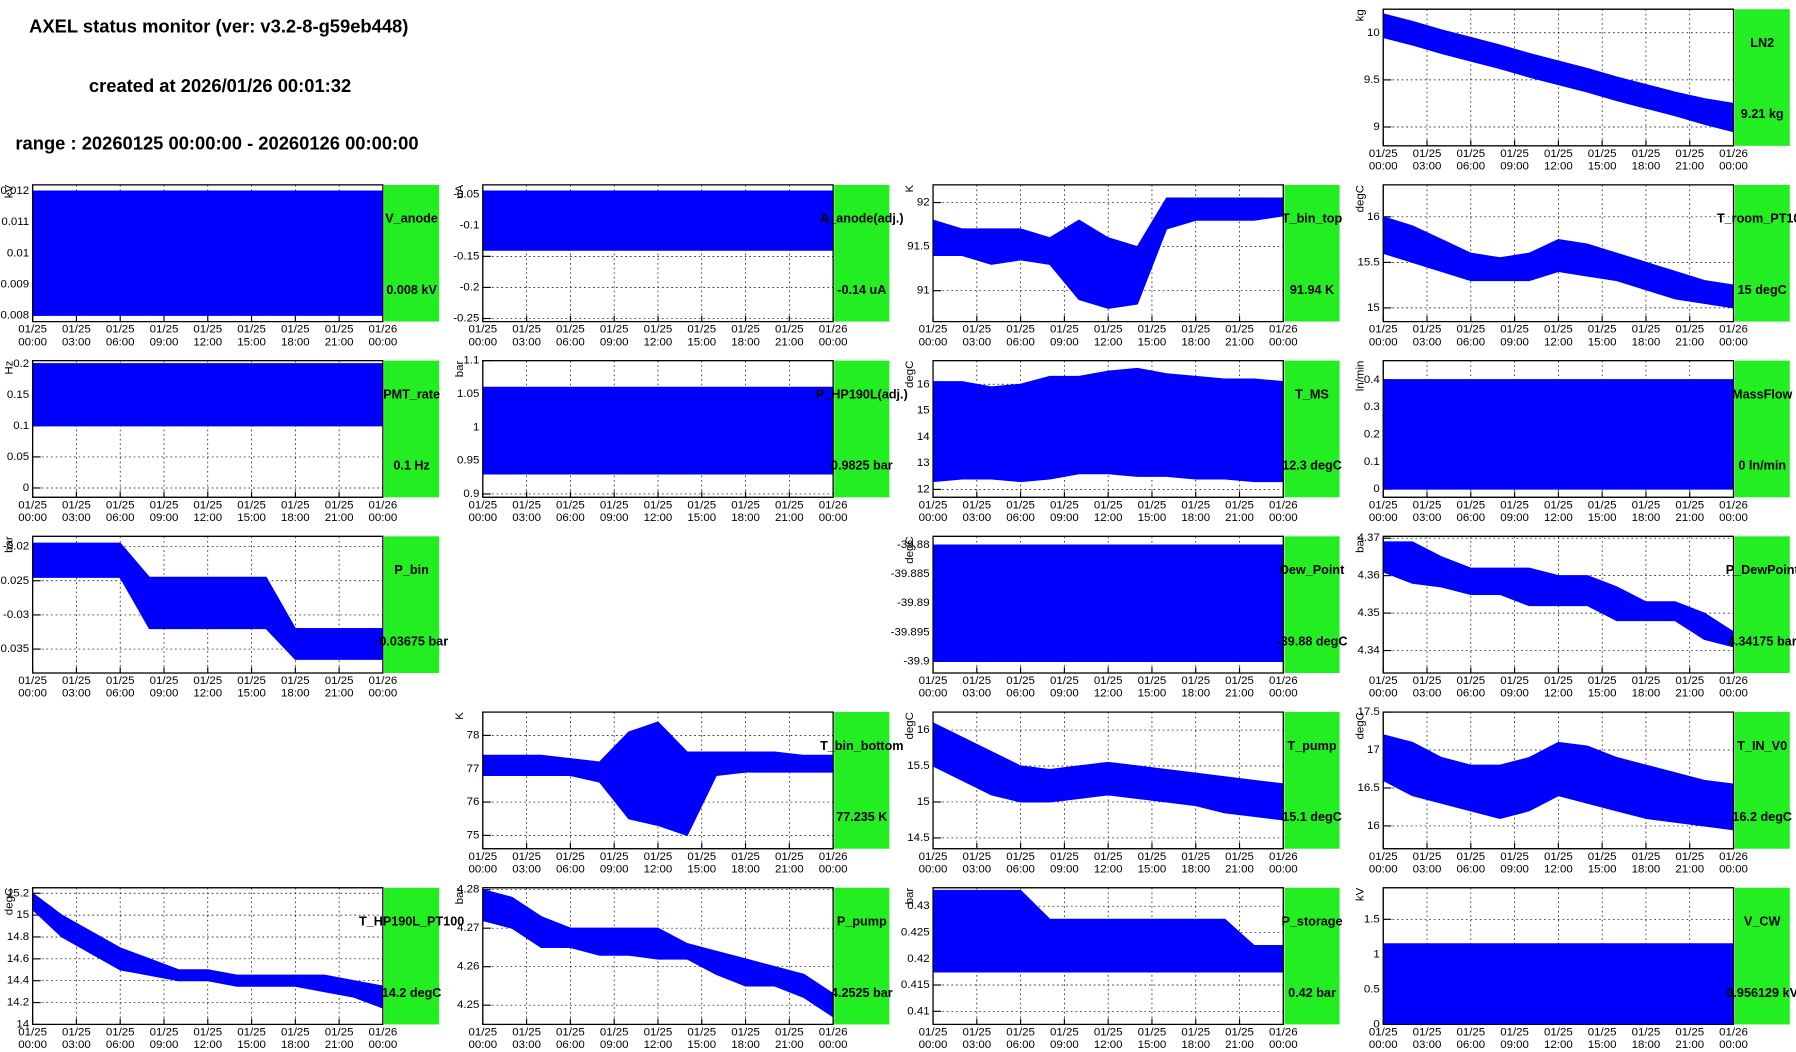  What do you see at coordinates (18, 937) in the screenshot?
I see `y-tick-label: 14.8` at bounding box center [18, 937].